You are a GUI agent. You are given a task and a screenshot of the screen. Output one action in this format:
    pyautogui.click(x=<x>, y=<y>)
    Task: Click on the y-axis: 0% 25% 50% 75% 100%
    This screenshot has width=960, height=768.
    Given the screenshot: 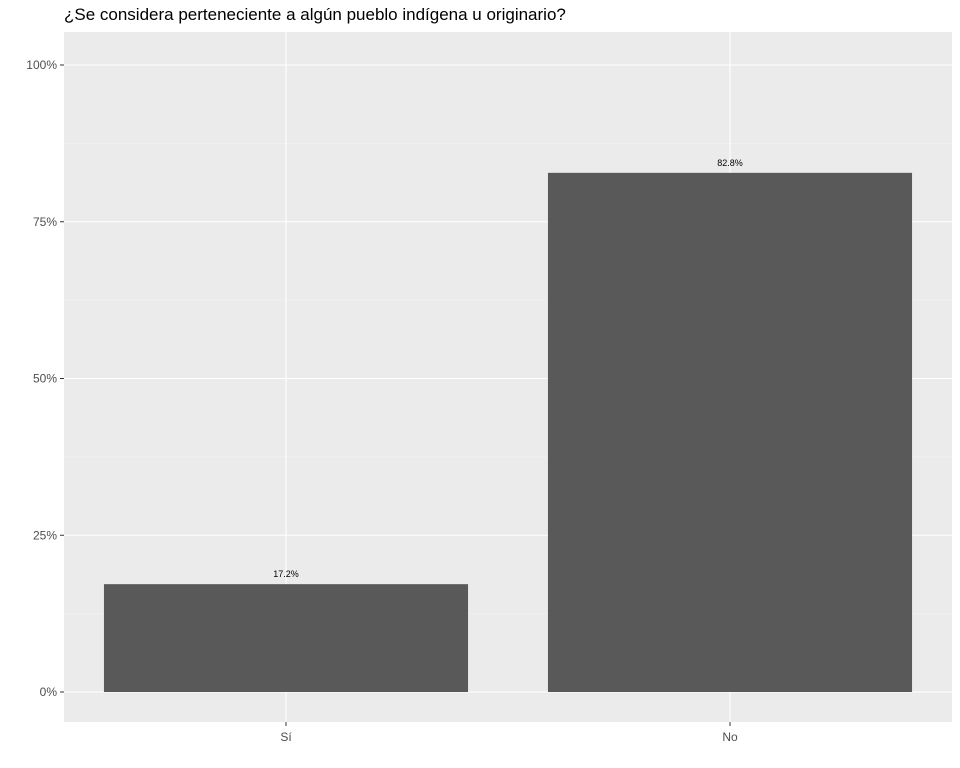 What is the action you would take?
    pyautogui.click(x=45, y=378)
    